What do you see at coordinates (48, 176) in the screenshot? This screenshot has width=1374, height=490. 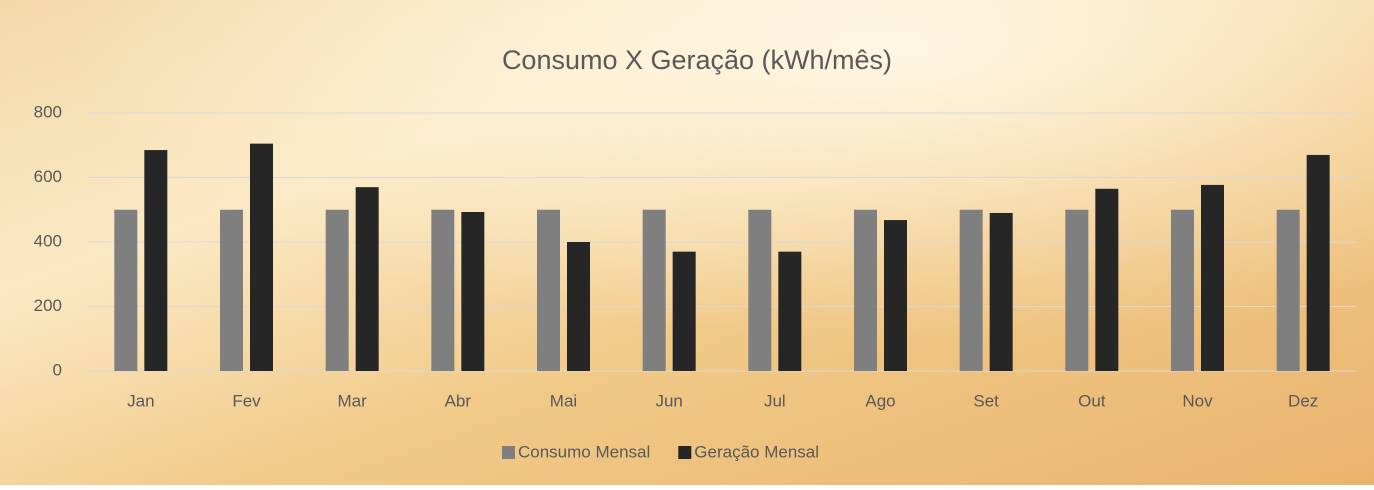 I see `y-tick-label: 600` at bounding box center [48, 176].